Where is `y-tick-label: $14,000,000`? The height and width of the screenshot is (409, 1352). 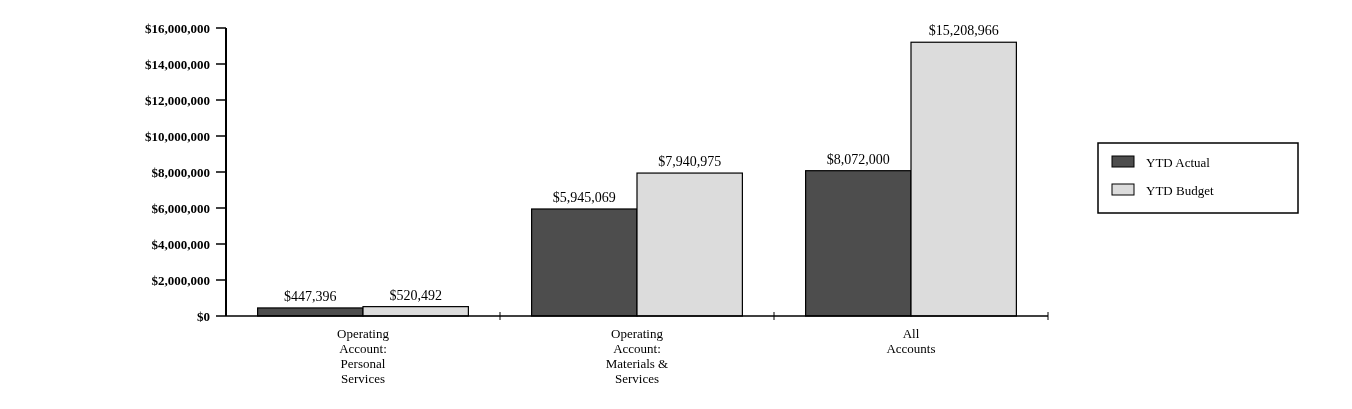 y-tick-label: $14,000,000 is located at coordinates (177, 64).